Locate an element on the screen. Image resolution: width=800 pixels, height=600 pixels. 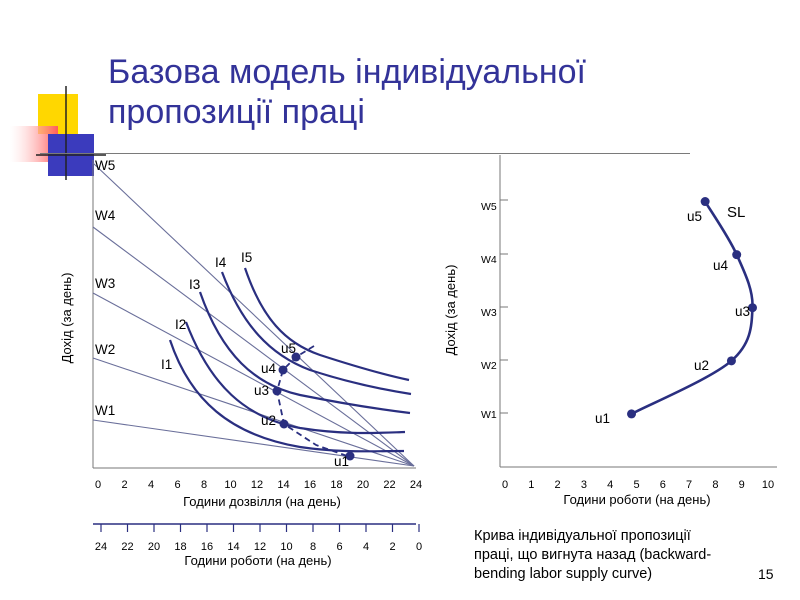
right-x-tick-label-7: 7 is located at coordinates (689, 485).